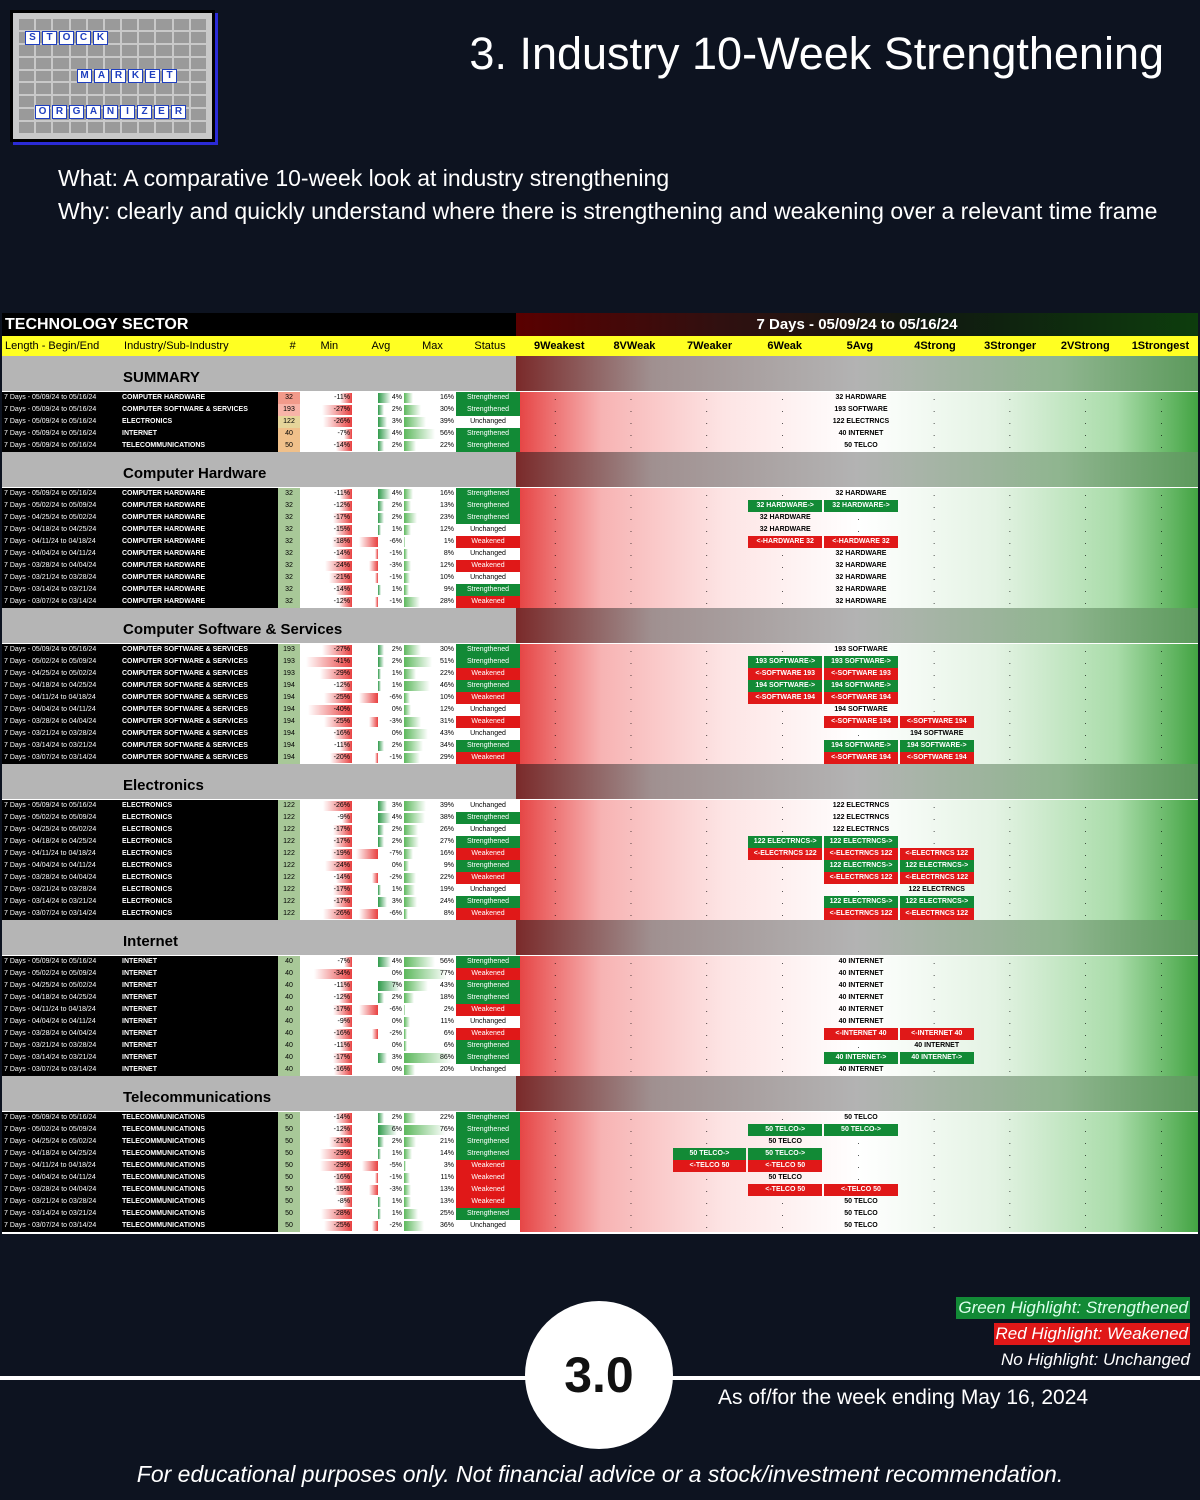 The height and width of the screenshot is (1500, 1200). What do you see at coordinates (859, 878) in the screenshot?
I see `rank-grid: ....... <-ELECTRNCS 122 <-ELECTRNCS 122` at bounding box center [859, 878].